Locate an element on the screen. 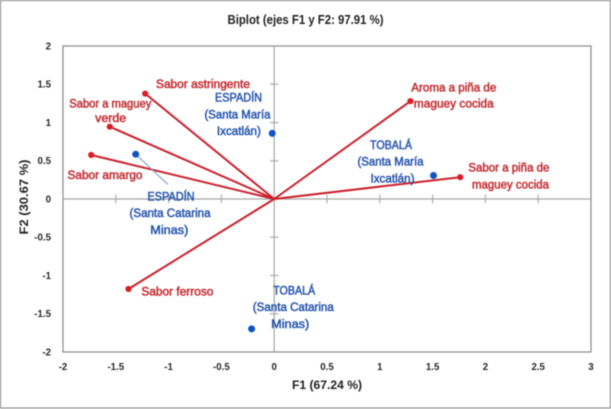 This screenshot has width=611, height=409. svg-text: F1 (67.24 %) is located at coordinates (327, 386).